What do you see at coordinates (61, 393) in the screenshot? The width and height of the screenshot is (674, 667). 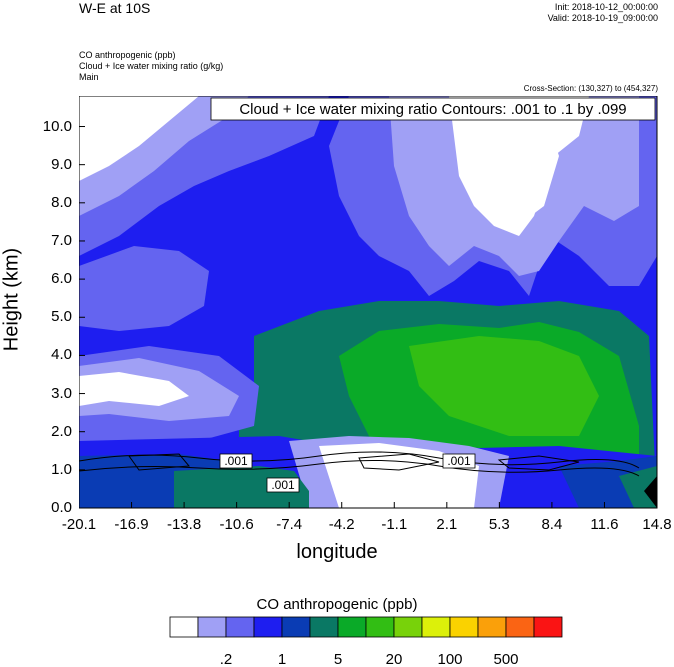 I see `y-tick-label: 3.0` at bounding box center [61, 393].